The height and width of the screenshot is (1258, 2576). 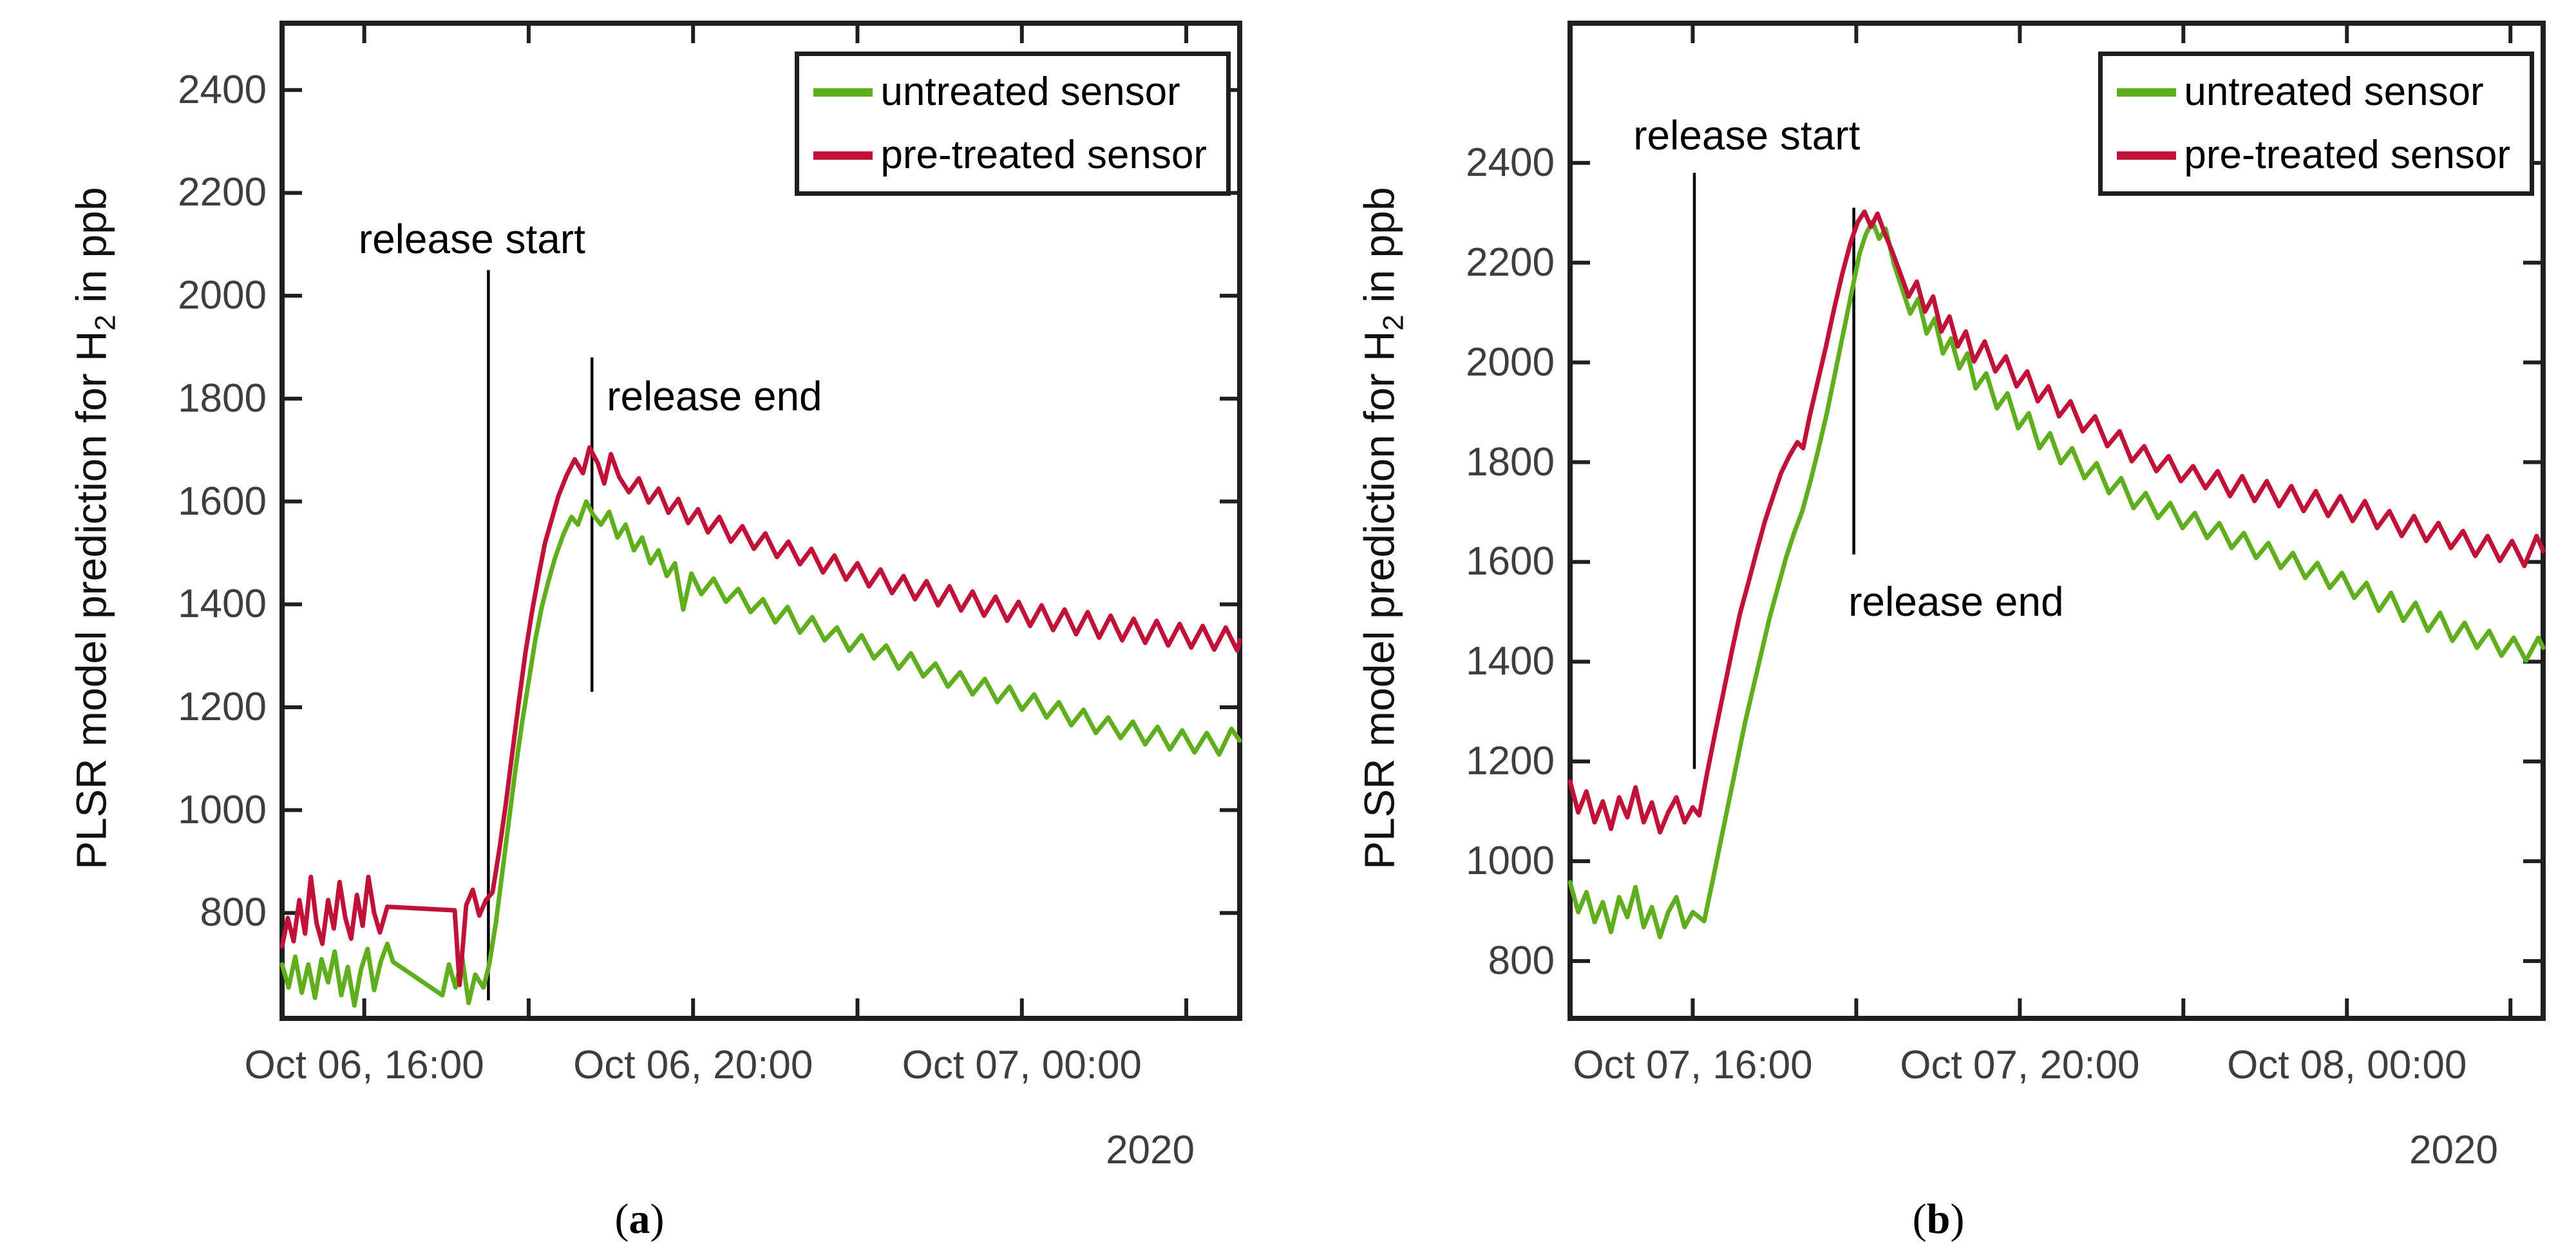 I want to click on panel-caption-a: (a), so click(x=639, y=1219).